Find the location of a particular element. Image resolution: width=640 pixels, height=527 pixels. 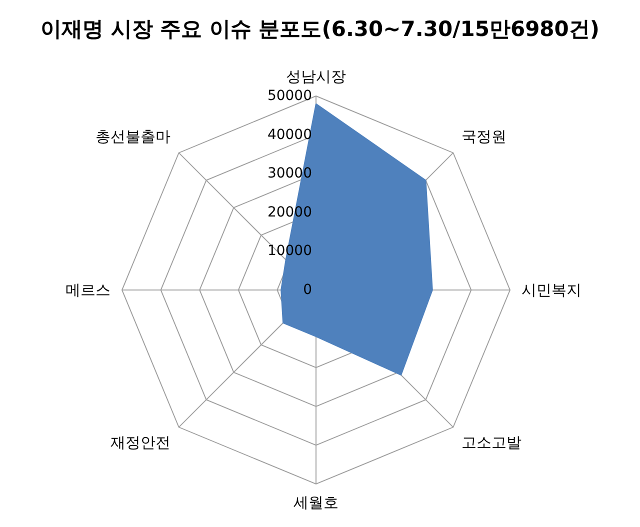

y-tick-label: 50000 is located at coordinates (289, 96).